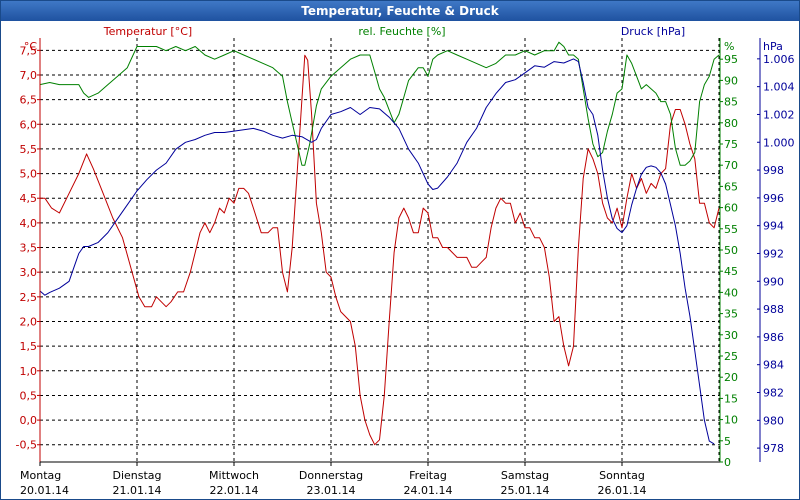 This screenshot has width=800, height=500. Describe the element at coordinates (622, 475) in the screenshot. I see `x-day-label: Sonntag` at that location.